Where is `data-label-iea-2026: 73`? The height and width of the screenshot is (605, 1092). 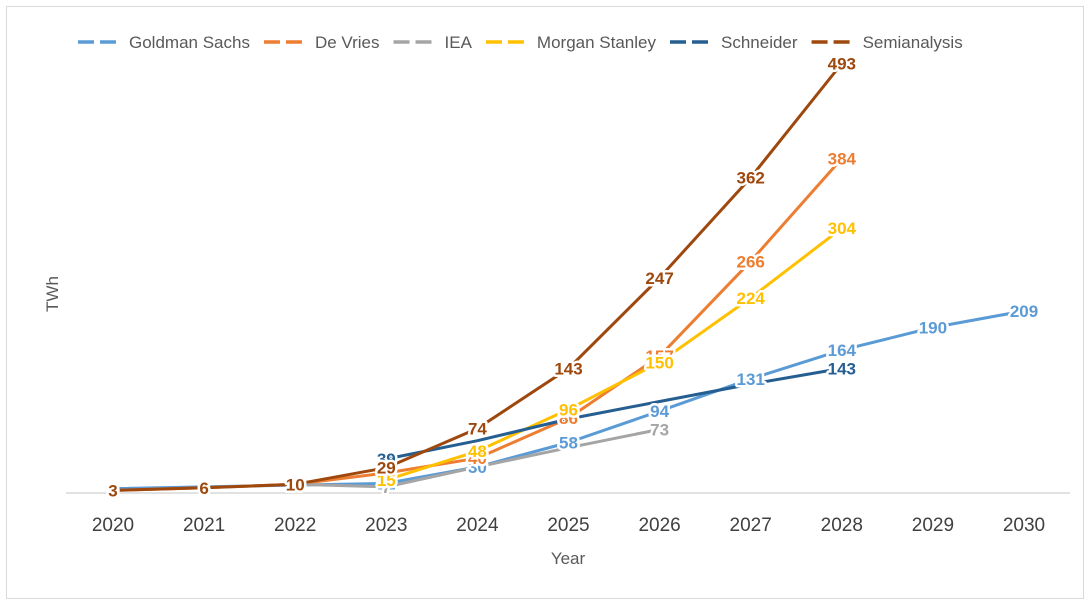 data-label-iea-2026: 73 is located at coordinates (659, 429).